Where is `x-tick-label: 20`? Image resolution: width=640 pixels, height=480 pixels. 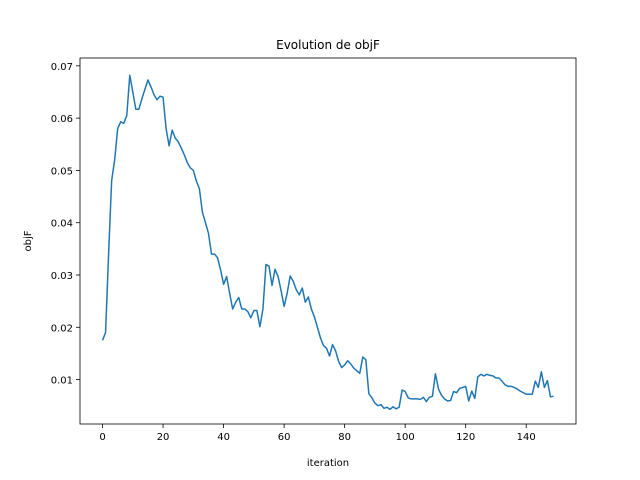
x-tick-label: 20 is located at coordinates (163, 437).